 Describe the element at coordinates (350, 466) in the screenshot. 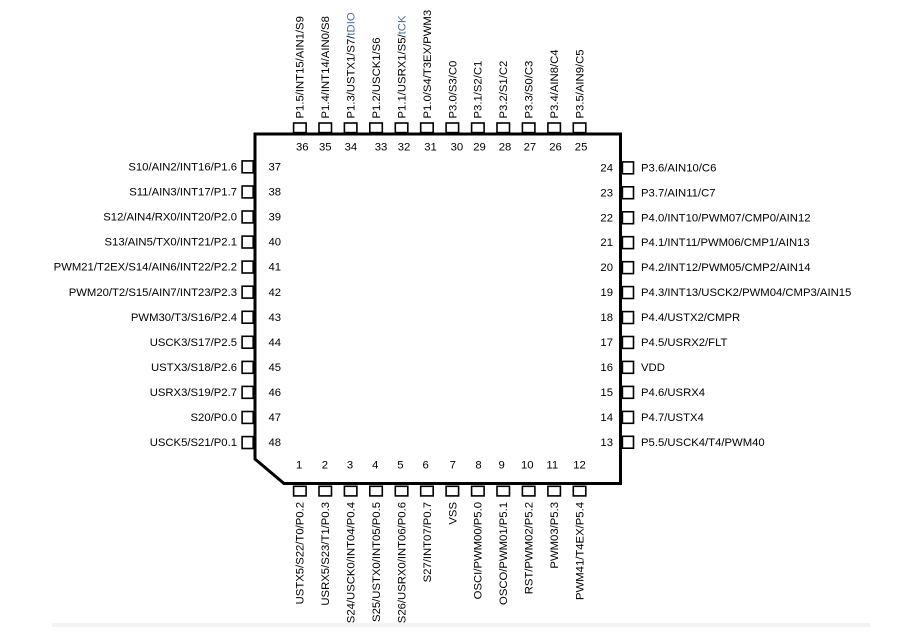

I see `svg-text: 3` at that location.